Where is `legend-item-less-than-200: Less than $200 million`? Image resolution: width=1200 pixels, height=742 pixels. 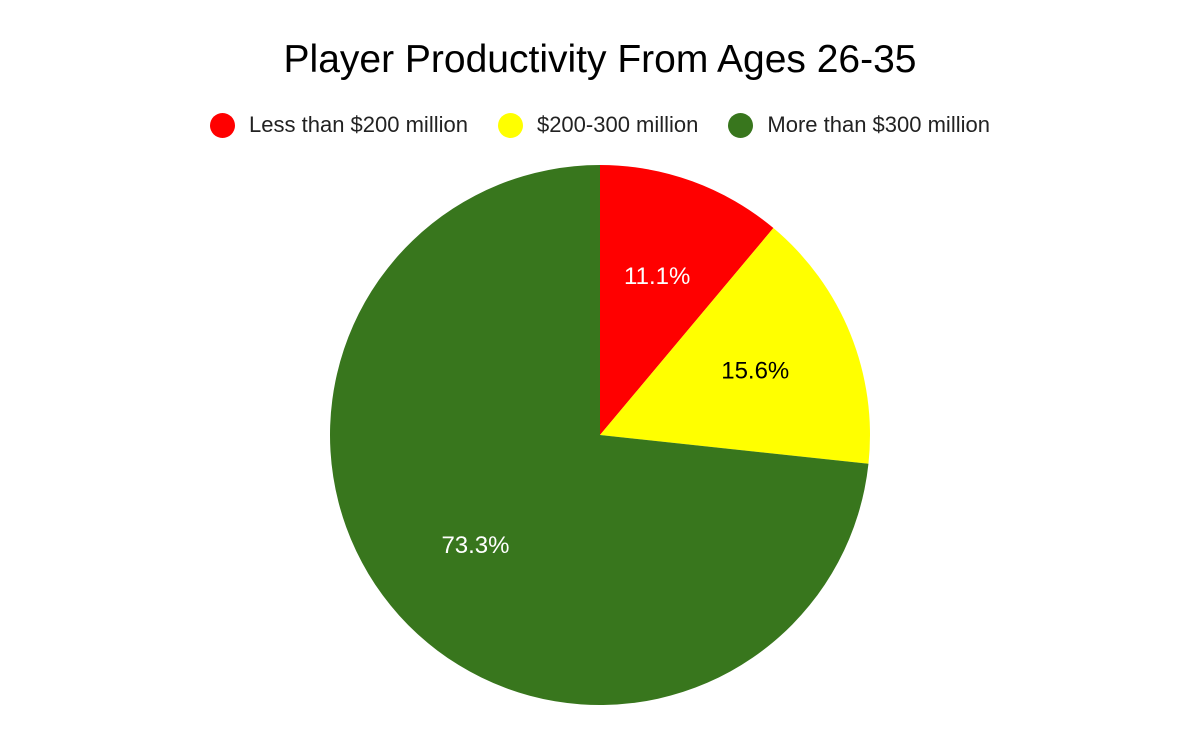
legend-item-less-than-200: Less than $200 million is located at coordinates (339, 125).